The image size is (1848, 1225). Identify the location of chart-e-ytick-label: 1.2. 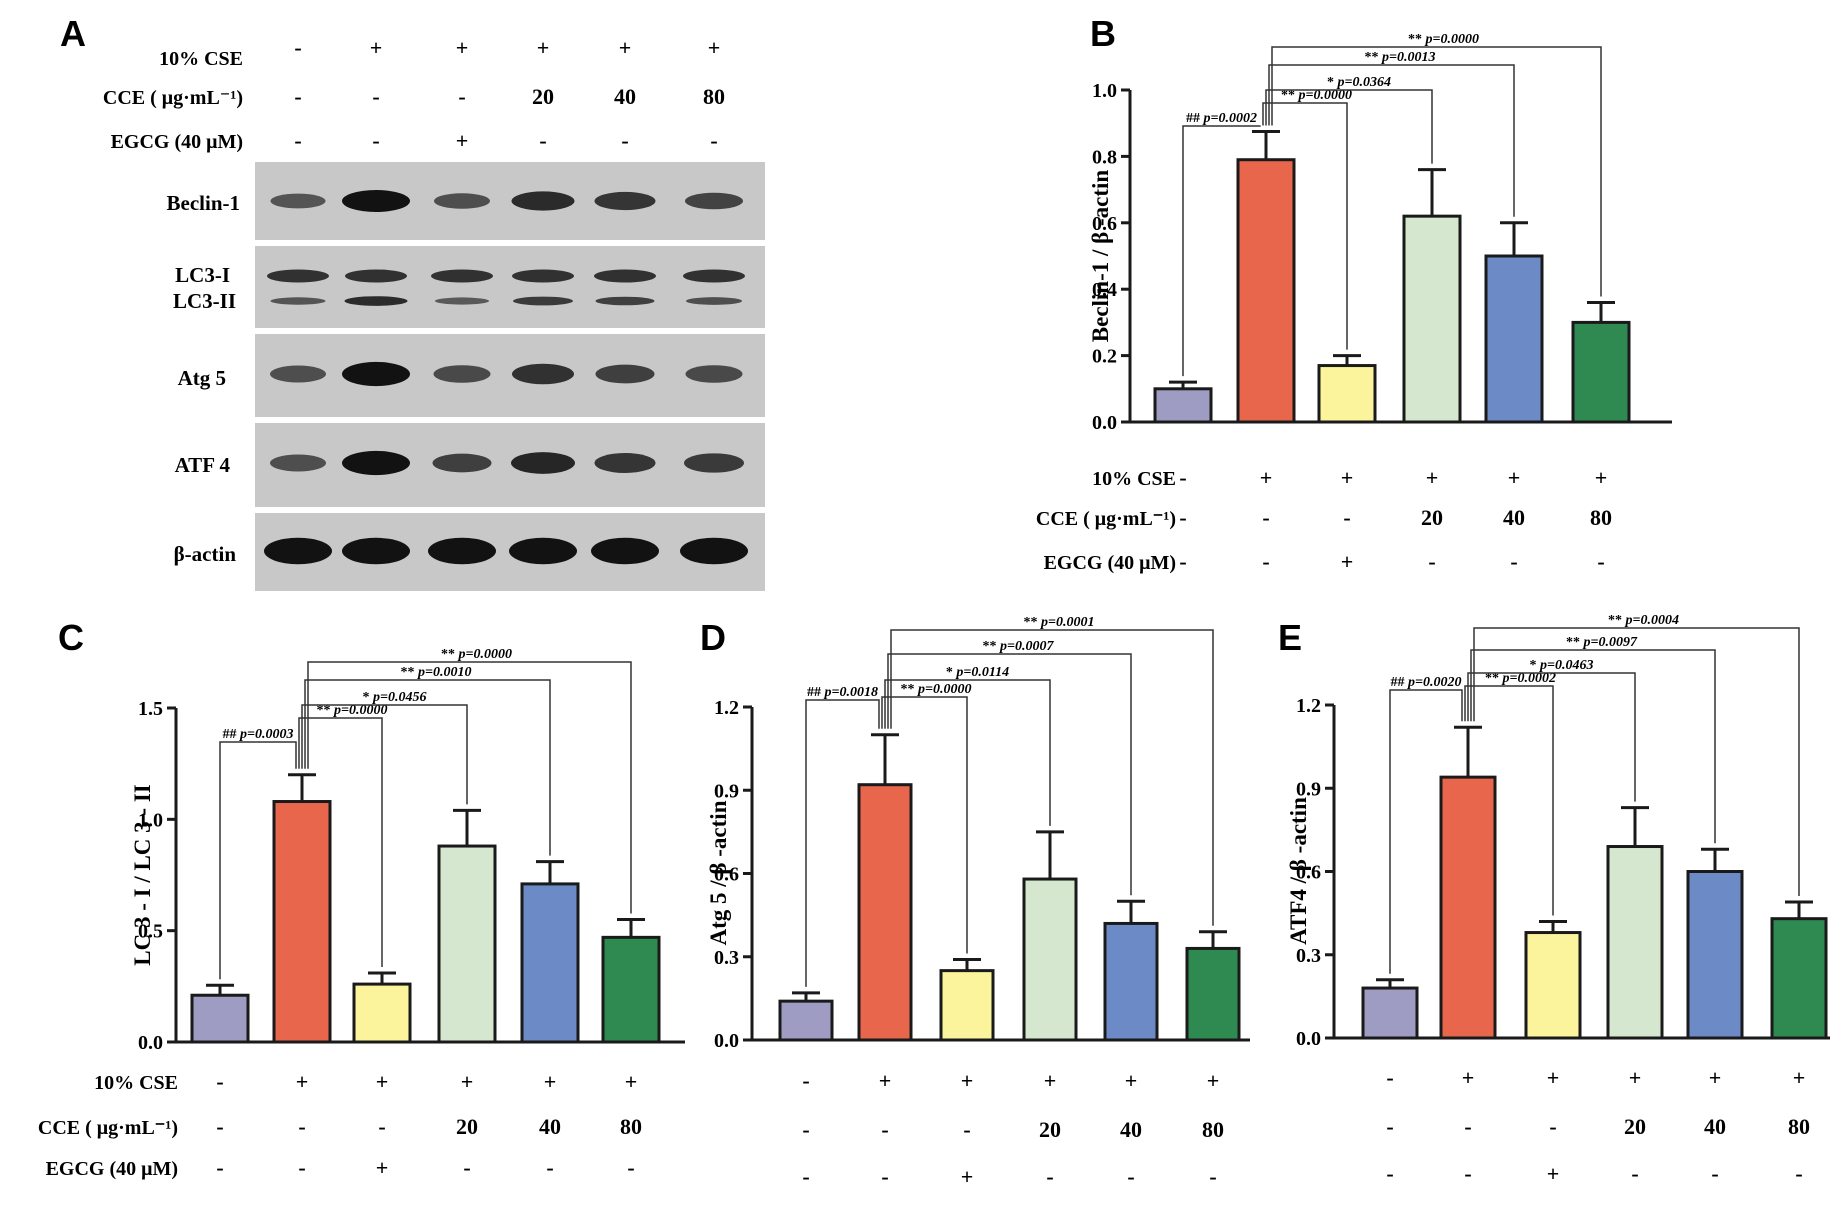
(1308, 706).